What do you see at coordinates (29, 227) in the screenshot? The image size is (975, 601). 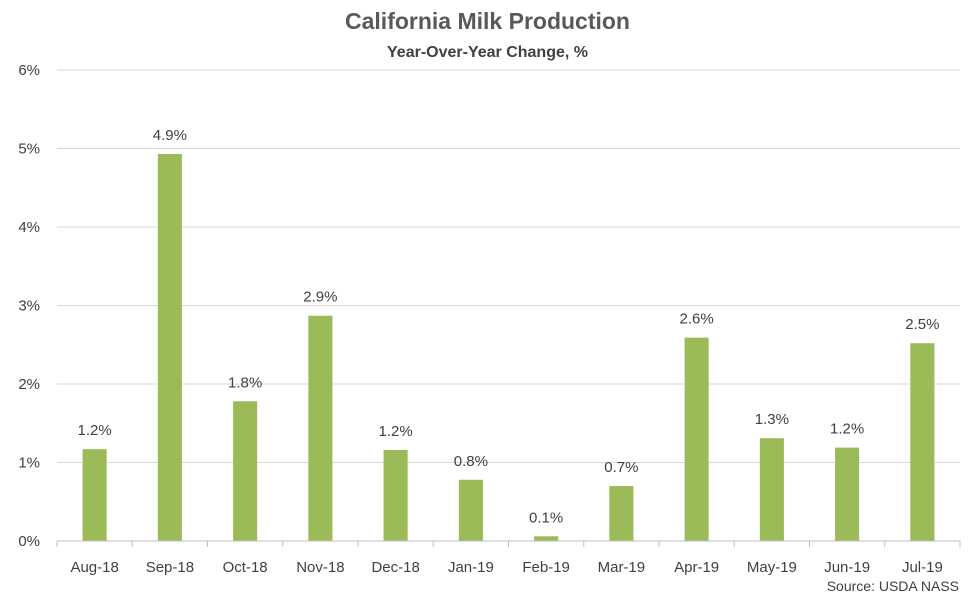 I see `y-tick-label: 4%` at bounding box center [29, 227].